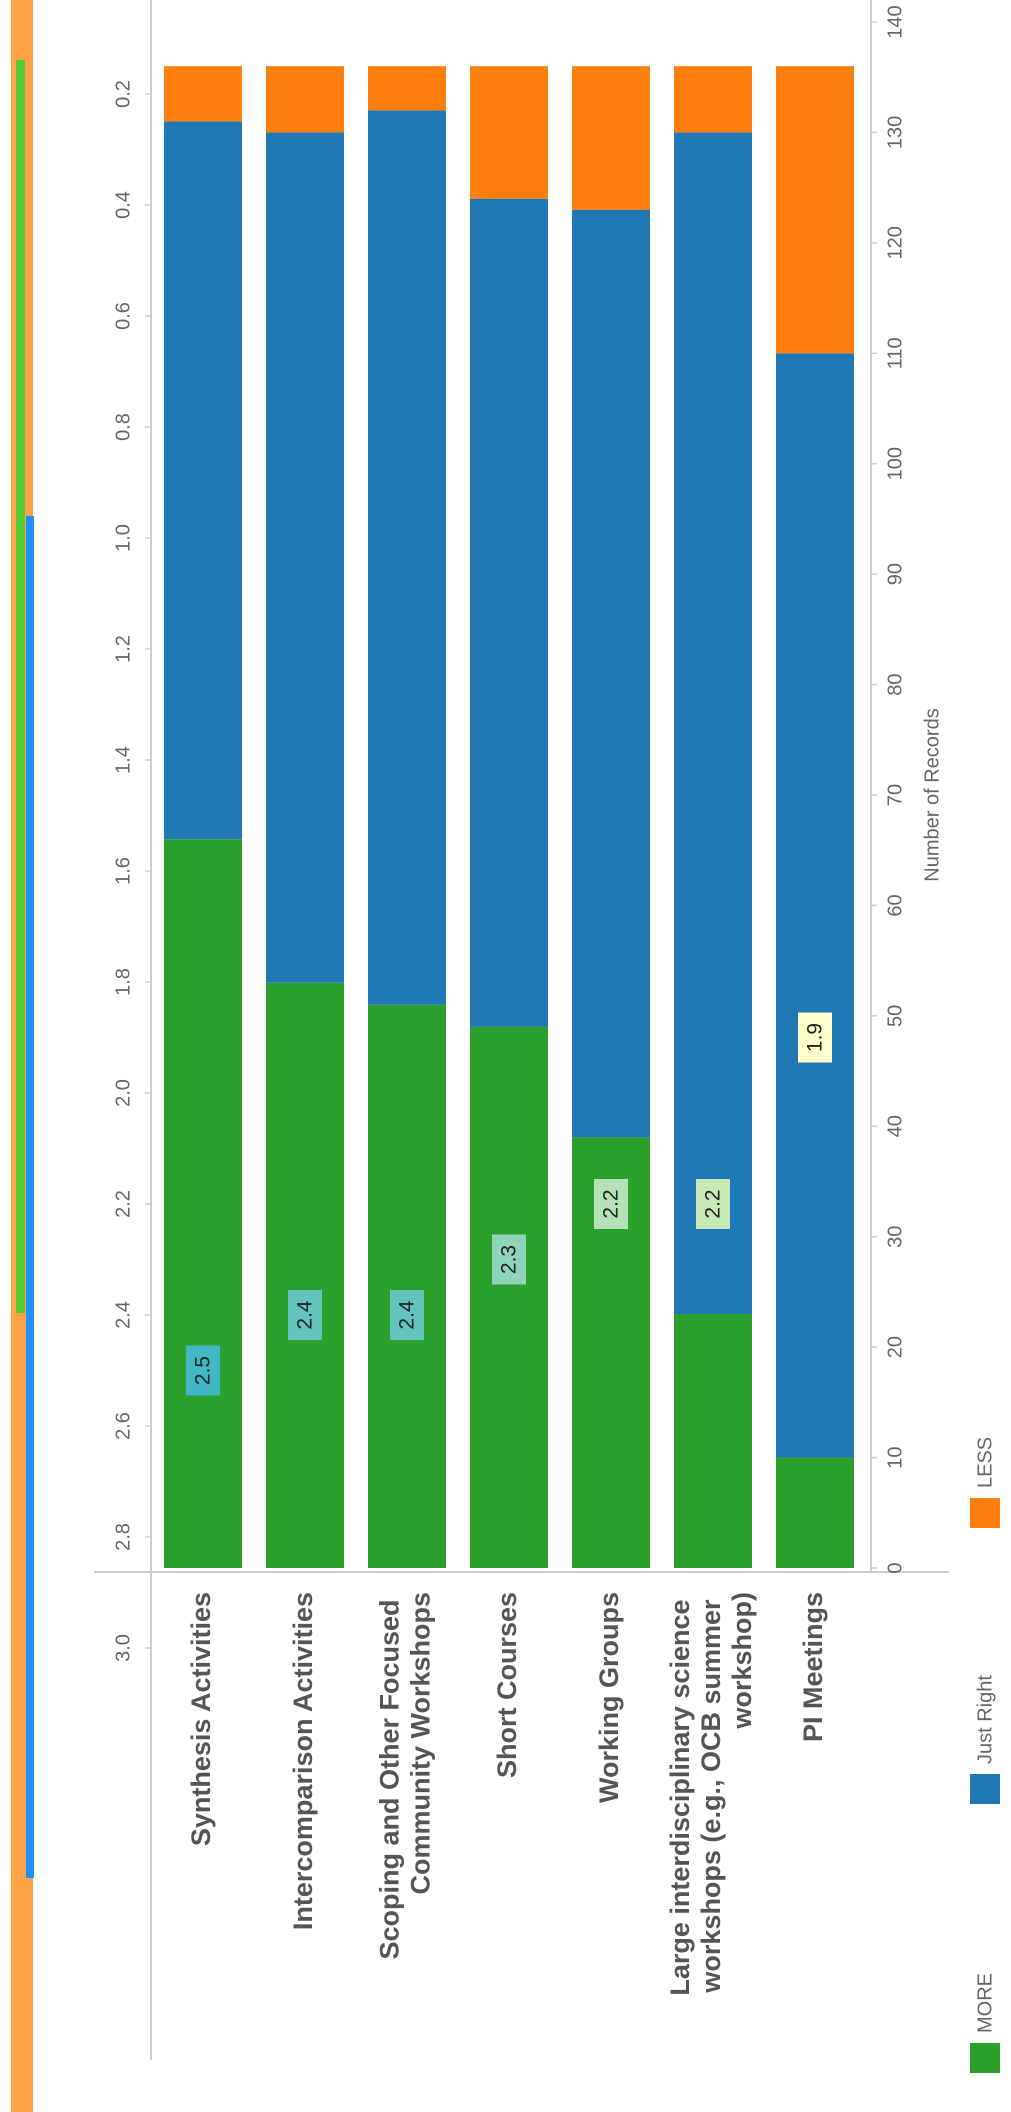 The width and height of the screenshot is (1011, 2112). I want to click on x-tick-label: 110, so click(895, 353).